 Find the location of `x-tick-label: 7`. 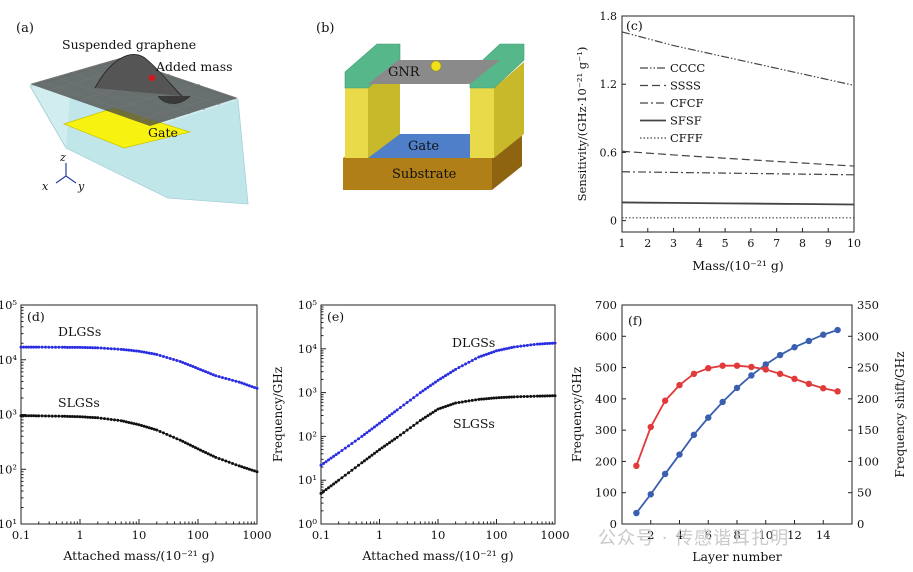

x-tick-label: 7 is located at coordinates (776, 243).